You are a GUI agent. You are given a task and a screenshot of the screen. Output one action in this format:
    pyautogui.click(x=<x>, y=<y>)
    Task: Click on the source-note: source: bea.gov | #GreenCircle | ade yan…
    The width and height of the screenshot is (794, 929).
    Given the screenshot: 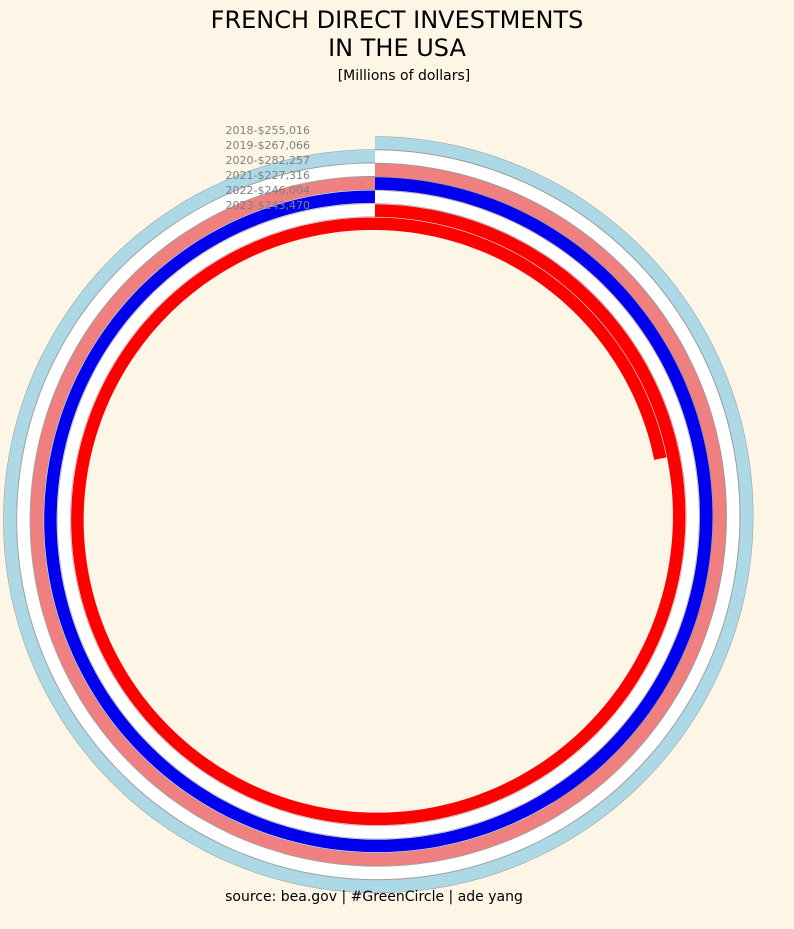 What is the action you would take?
    pyautogui.click(x=374, y=897)
    